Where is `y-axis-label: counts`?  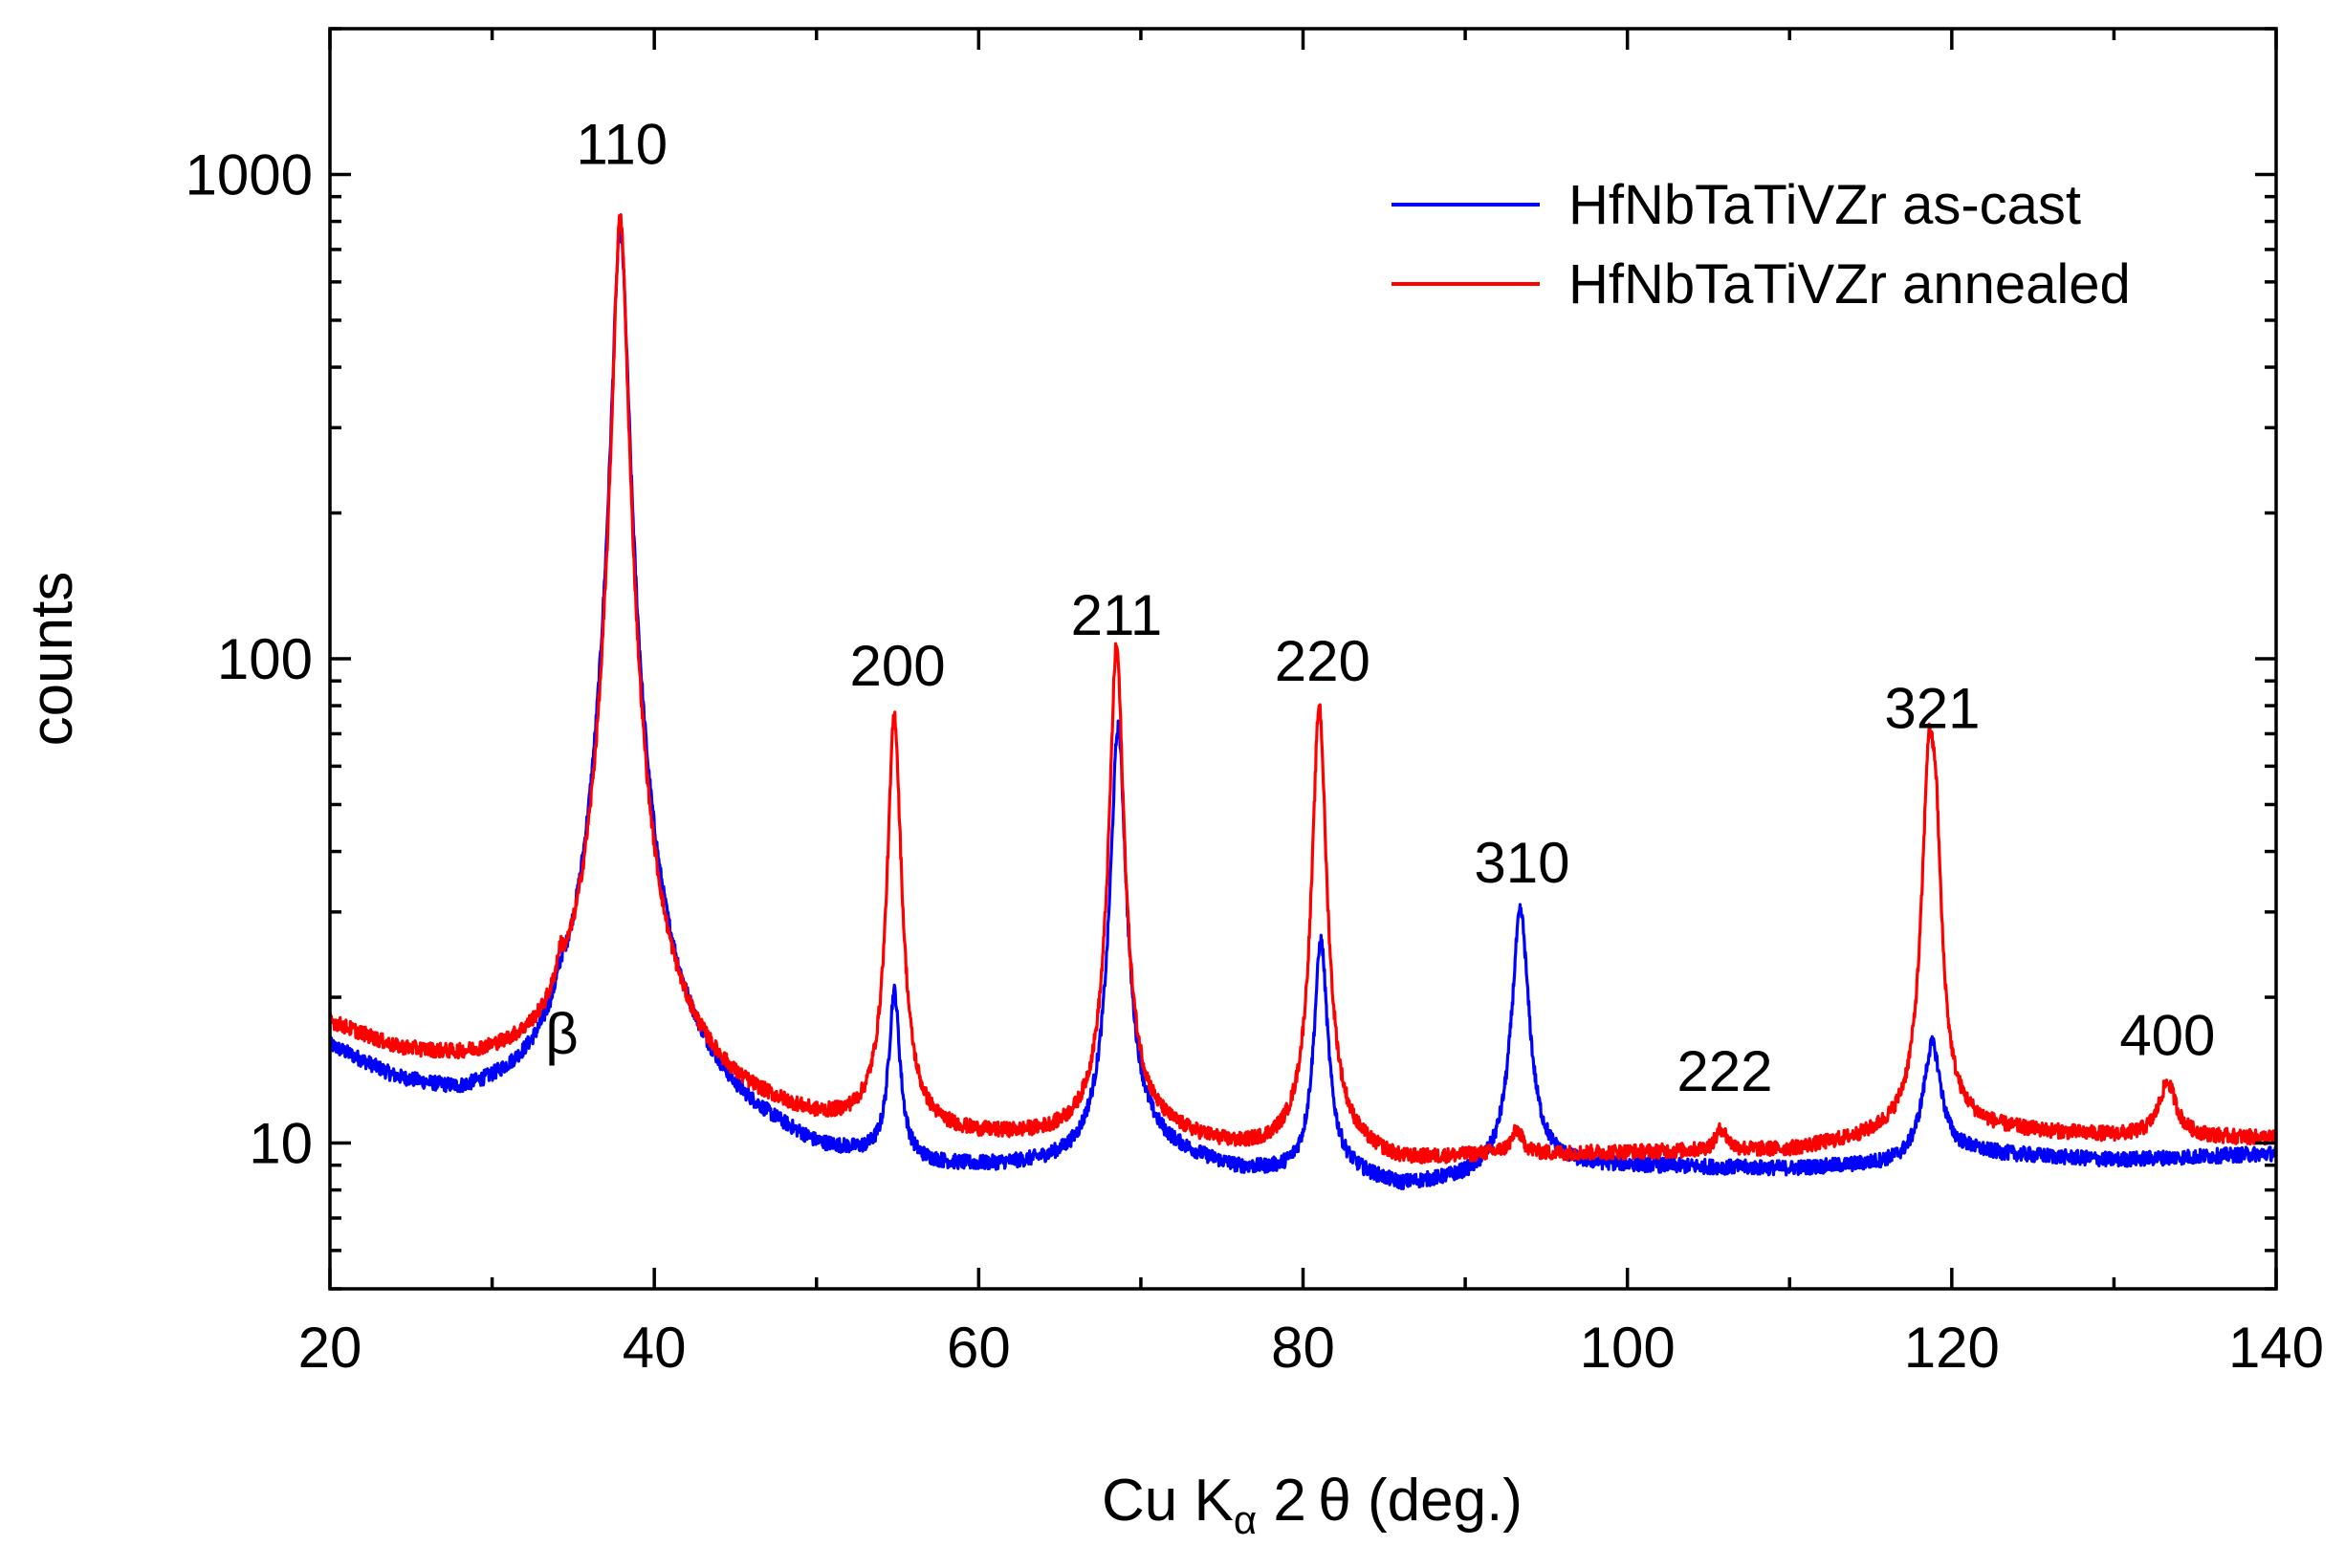
y-axis-label: counts is located at coordinates (52, 659).